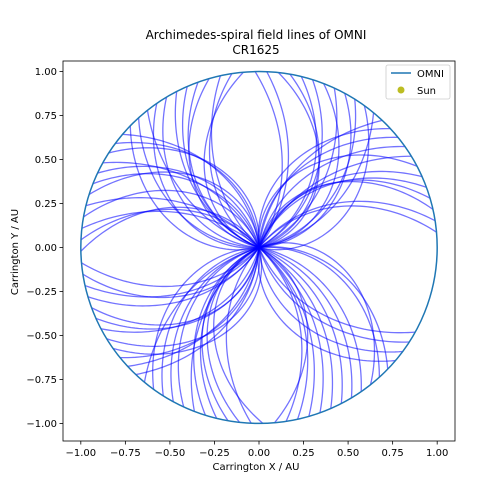  I want to click on chart-title-line2: CR1625, so click(255, 50).